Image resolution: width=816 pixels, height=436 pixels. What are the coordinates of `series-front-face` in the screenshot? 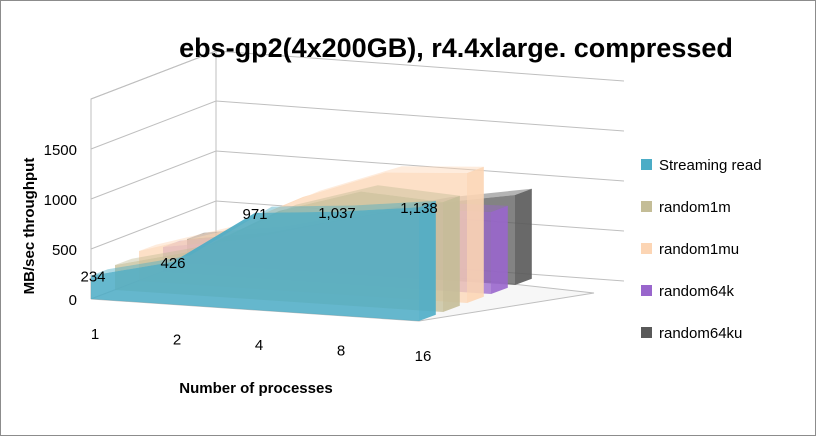 It's located at (255, 264).